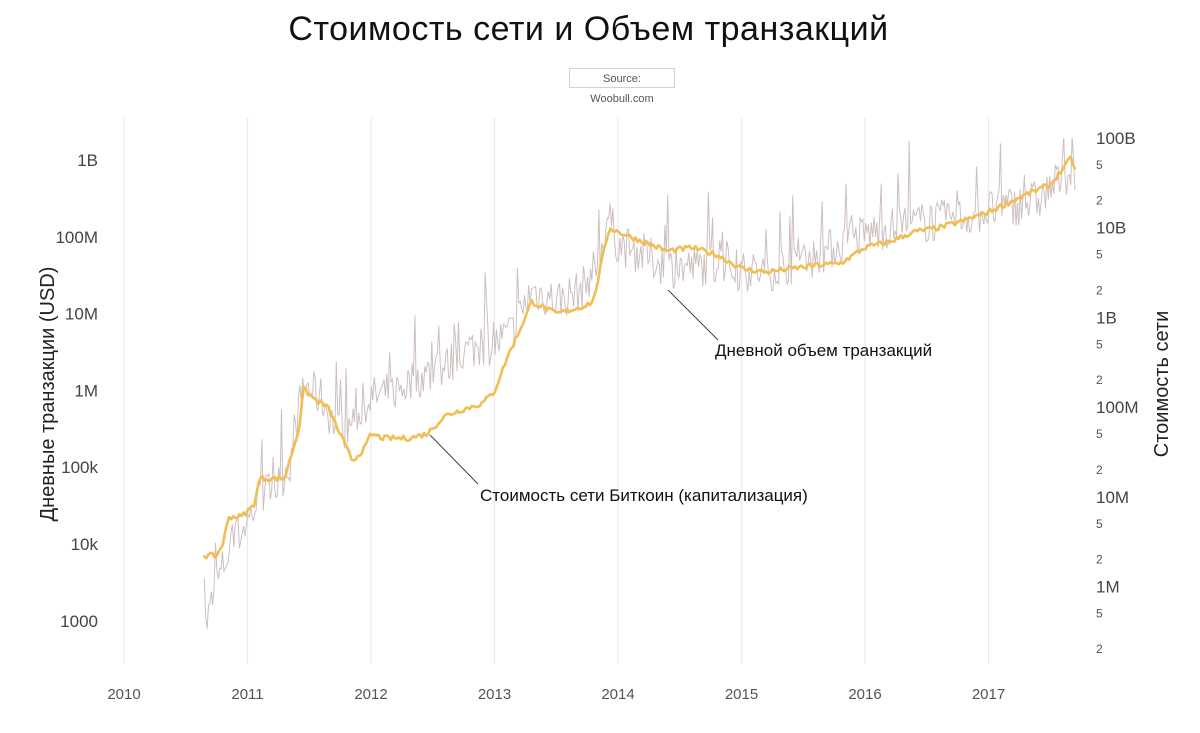 The image size is (1200, 733). What do you see at coordinates (1117, 407) in the screenshot?
I see `right-tick-label: 100M` at bounding box center [1117, 407].